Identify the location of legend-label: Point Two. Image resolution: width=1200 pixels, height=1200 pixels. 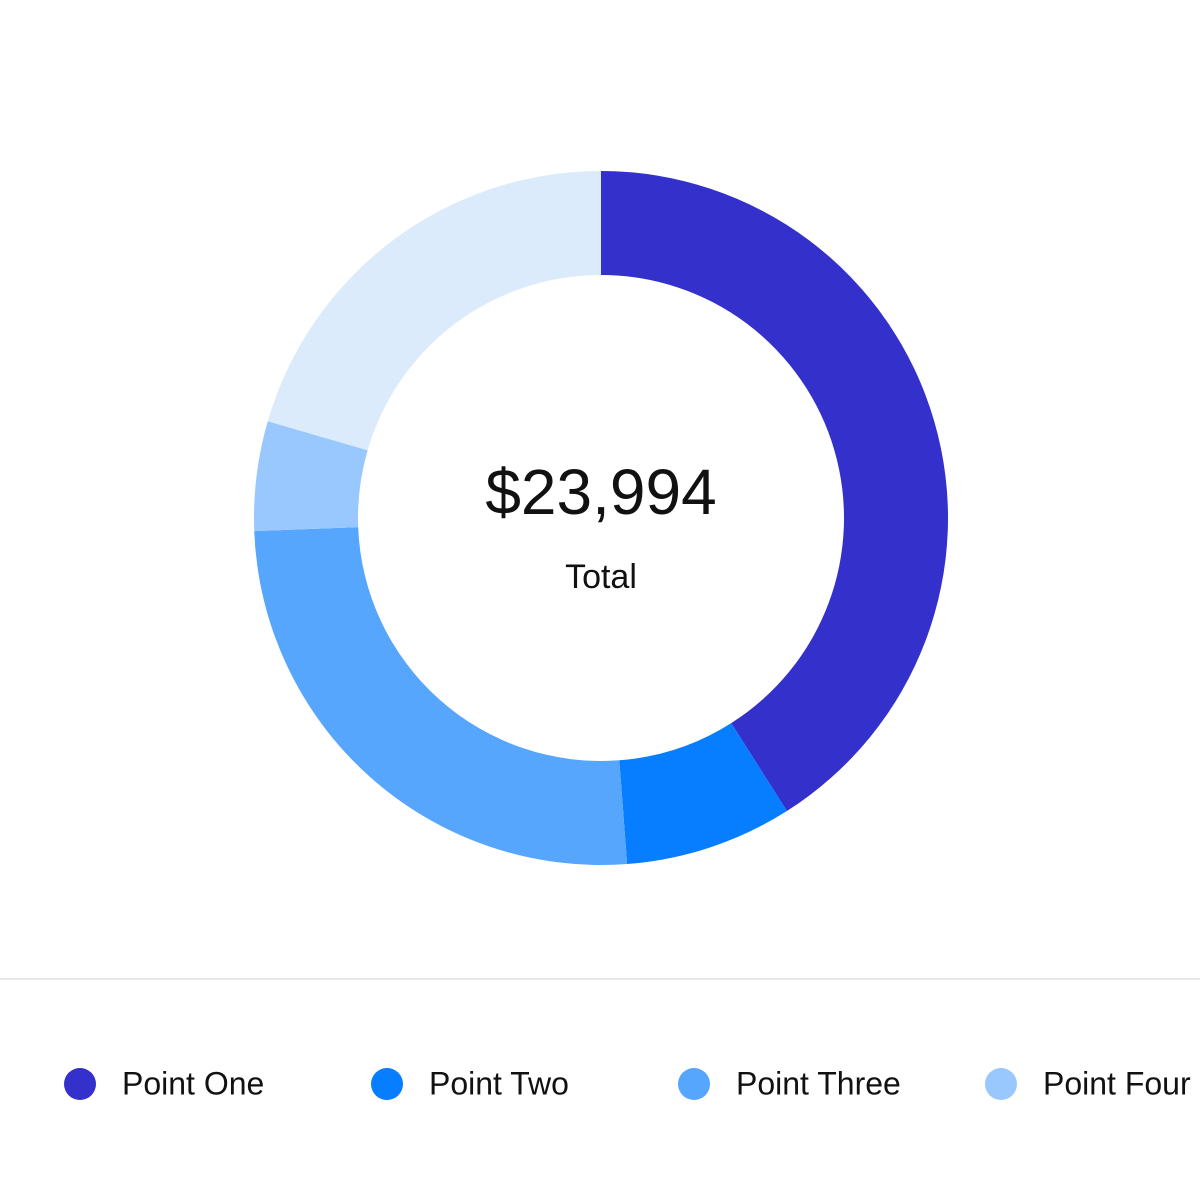
(499, 1083).